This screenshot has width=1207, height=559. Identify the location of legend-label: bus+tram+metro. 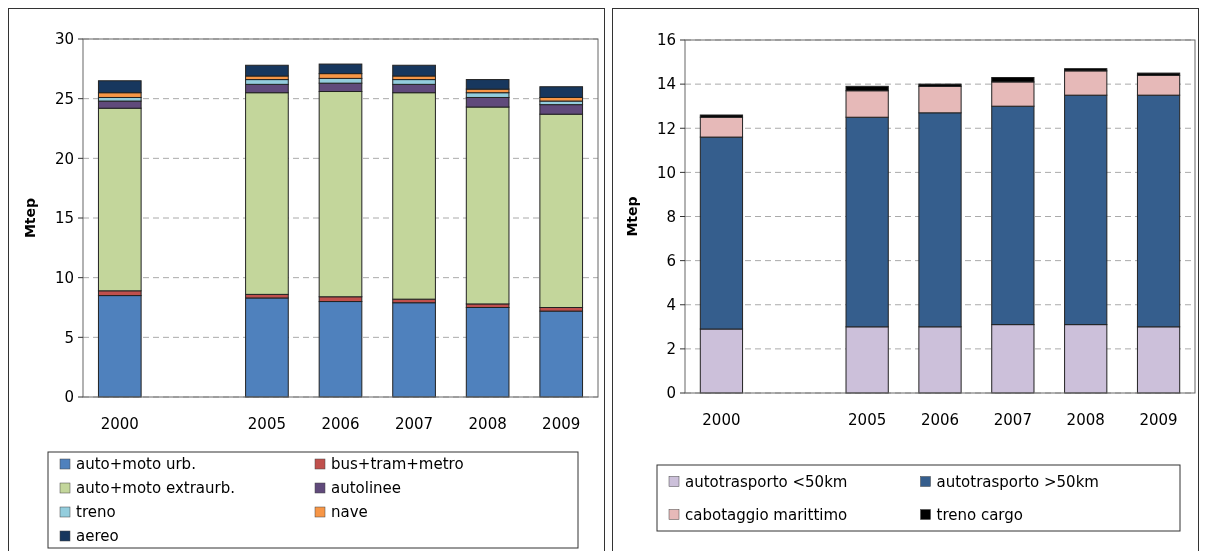
(397, 464).